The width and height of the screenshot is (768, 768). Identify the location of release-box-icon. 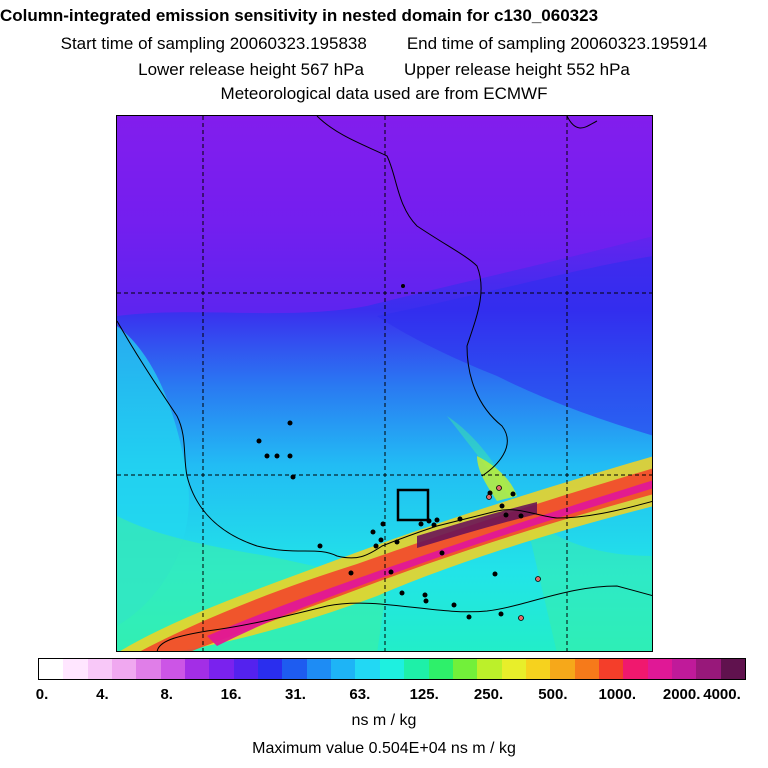
(413, 505).